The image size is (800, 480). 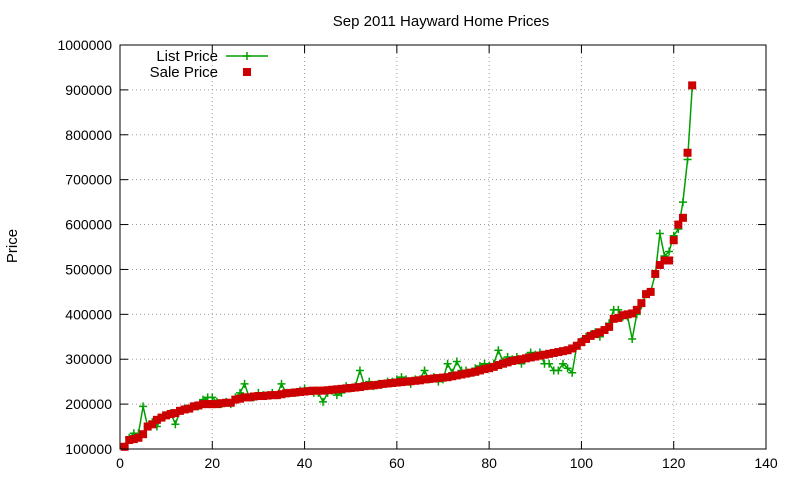 What do you see at coordinates (88, 135) in the screenshot?
I see `y-tick-label: 800000` at bounding box center [88, 135].